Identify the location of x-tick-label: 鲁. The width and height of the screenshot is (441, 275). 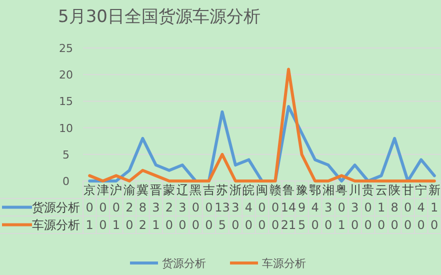
(288, 190).